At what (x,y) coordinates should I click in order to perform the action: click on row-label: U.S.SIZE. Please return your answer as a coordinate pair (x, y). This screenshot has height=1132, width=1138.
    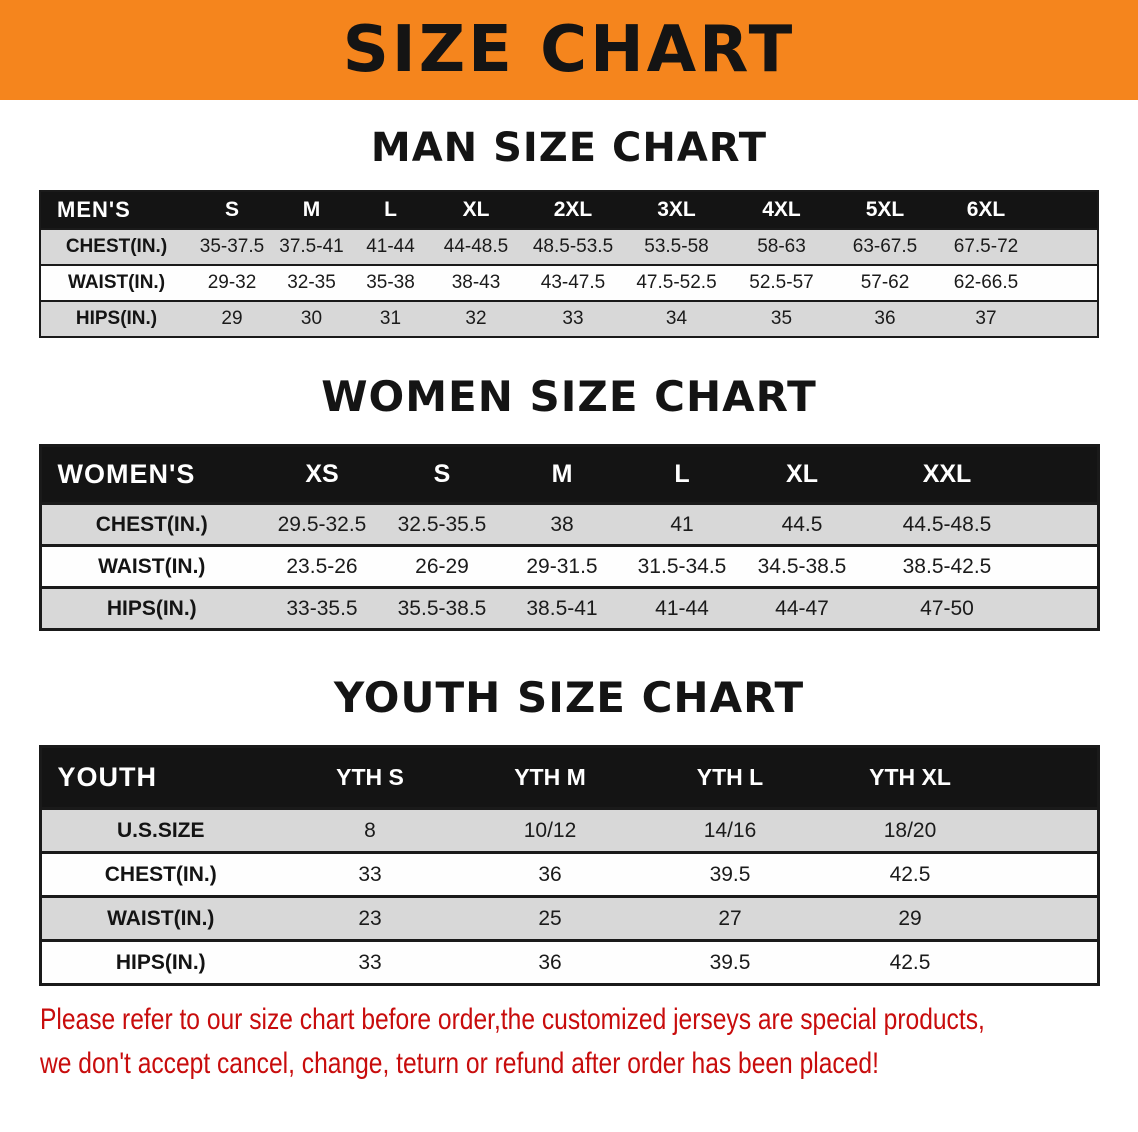
    Looking at the image, I should click on (160, 830).